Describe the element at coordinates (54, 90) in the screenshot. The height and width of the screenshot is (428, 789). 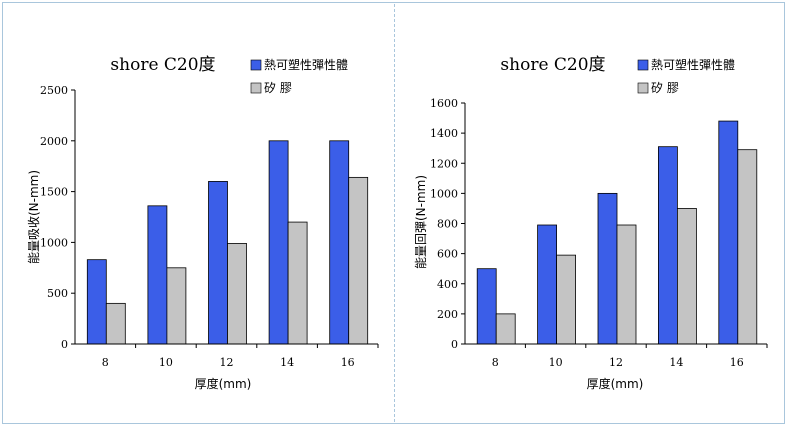
I see `chart-1-y-tick-label: 2500` at that location.